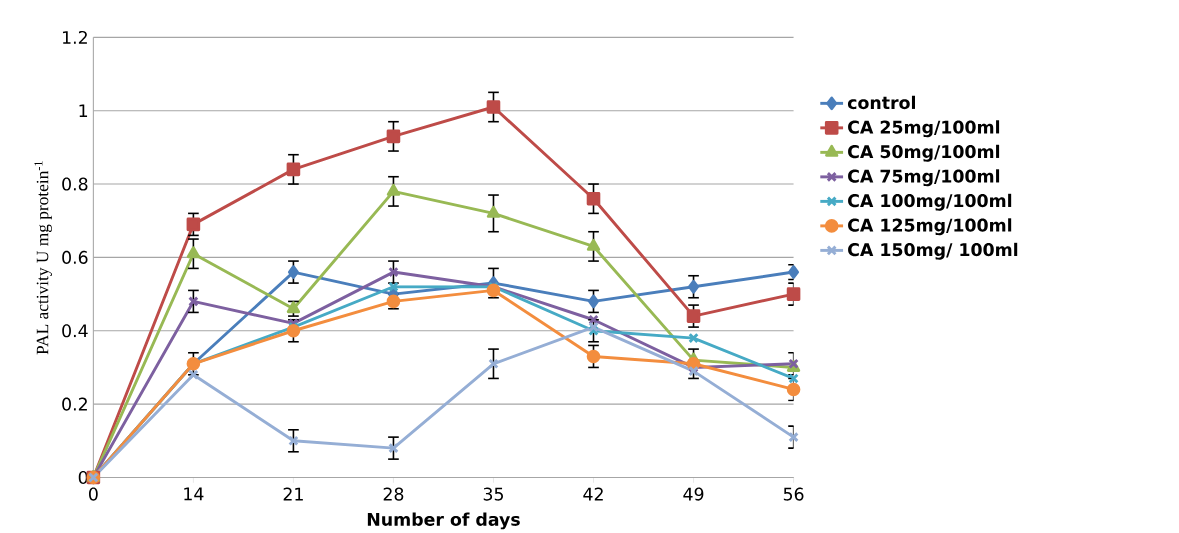 This screenshot has height=533, width=1179. I want to click on legend-label: CA 125mg/100ml, so click(930, 226).